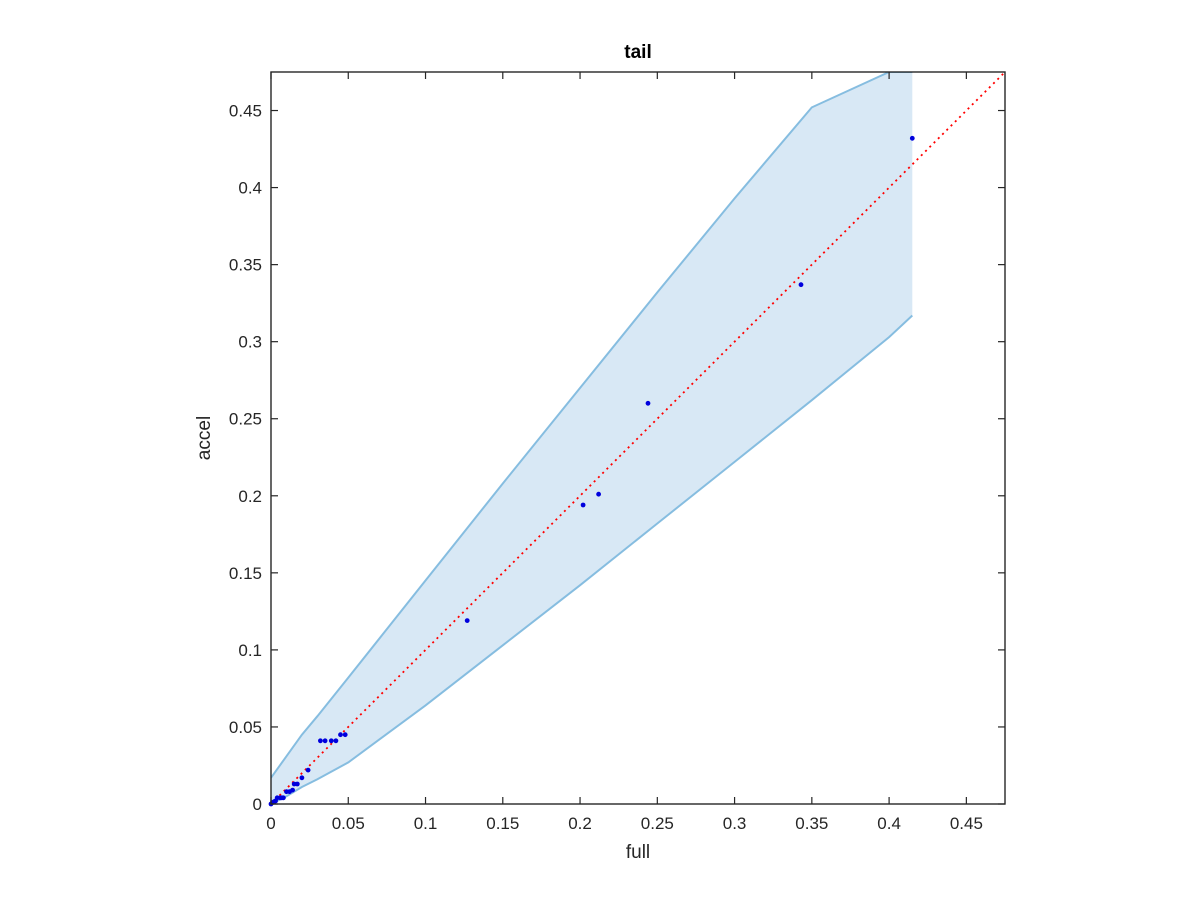  Describe the element at coordinates (250, 496) in the screenshot. I see `y-tick-label: 0.2` at that location.